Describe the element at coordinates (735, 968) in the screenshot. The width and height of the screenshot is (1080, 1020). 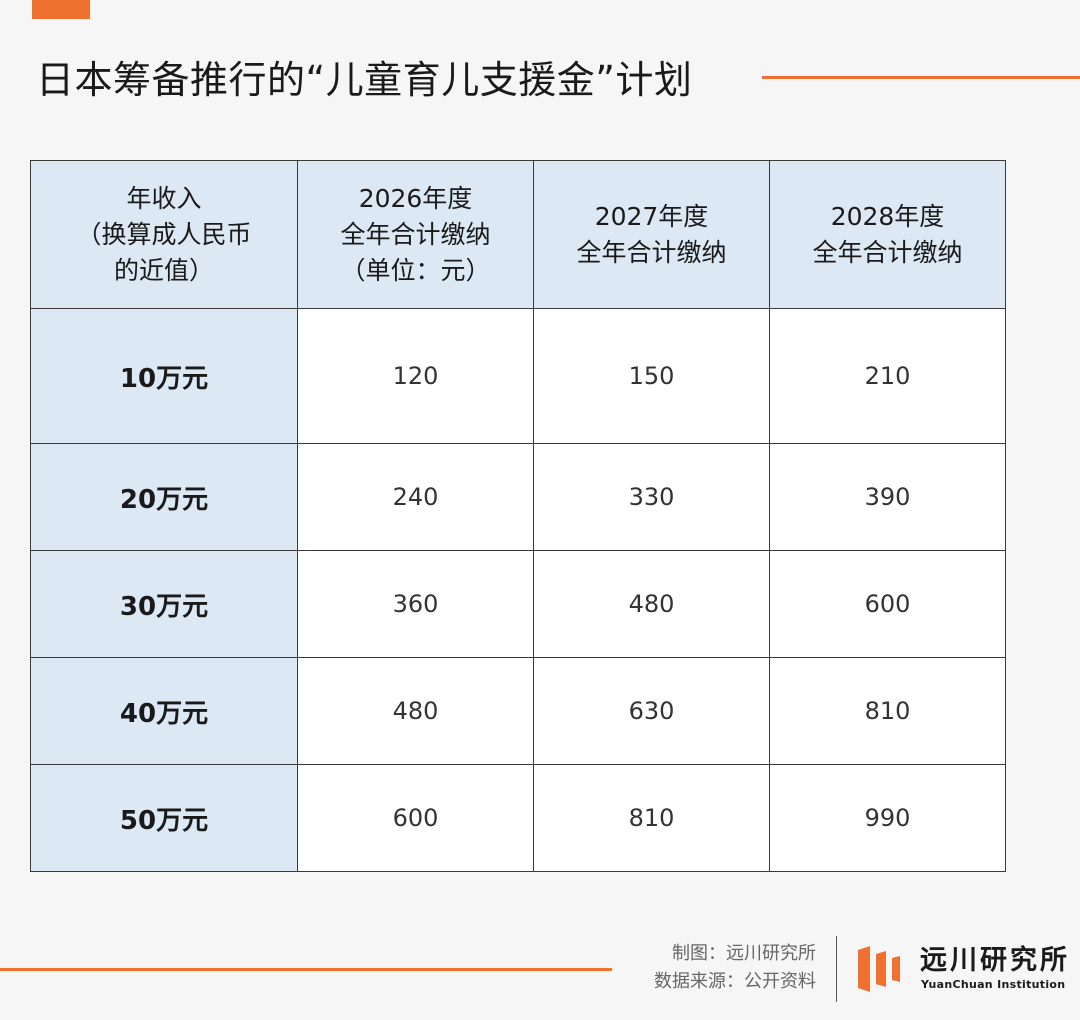
I see `credit-block: 制图：远川研究所 数据来源：公开资料` at that location.